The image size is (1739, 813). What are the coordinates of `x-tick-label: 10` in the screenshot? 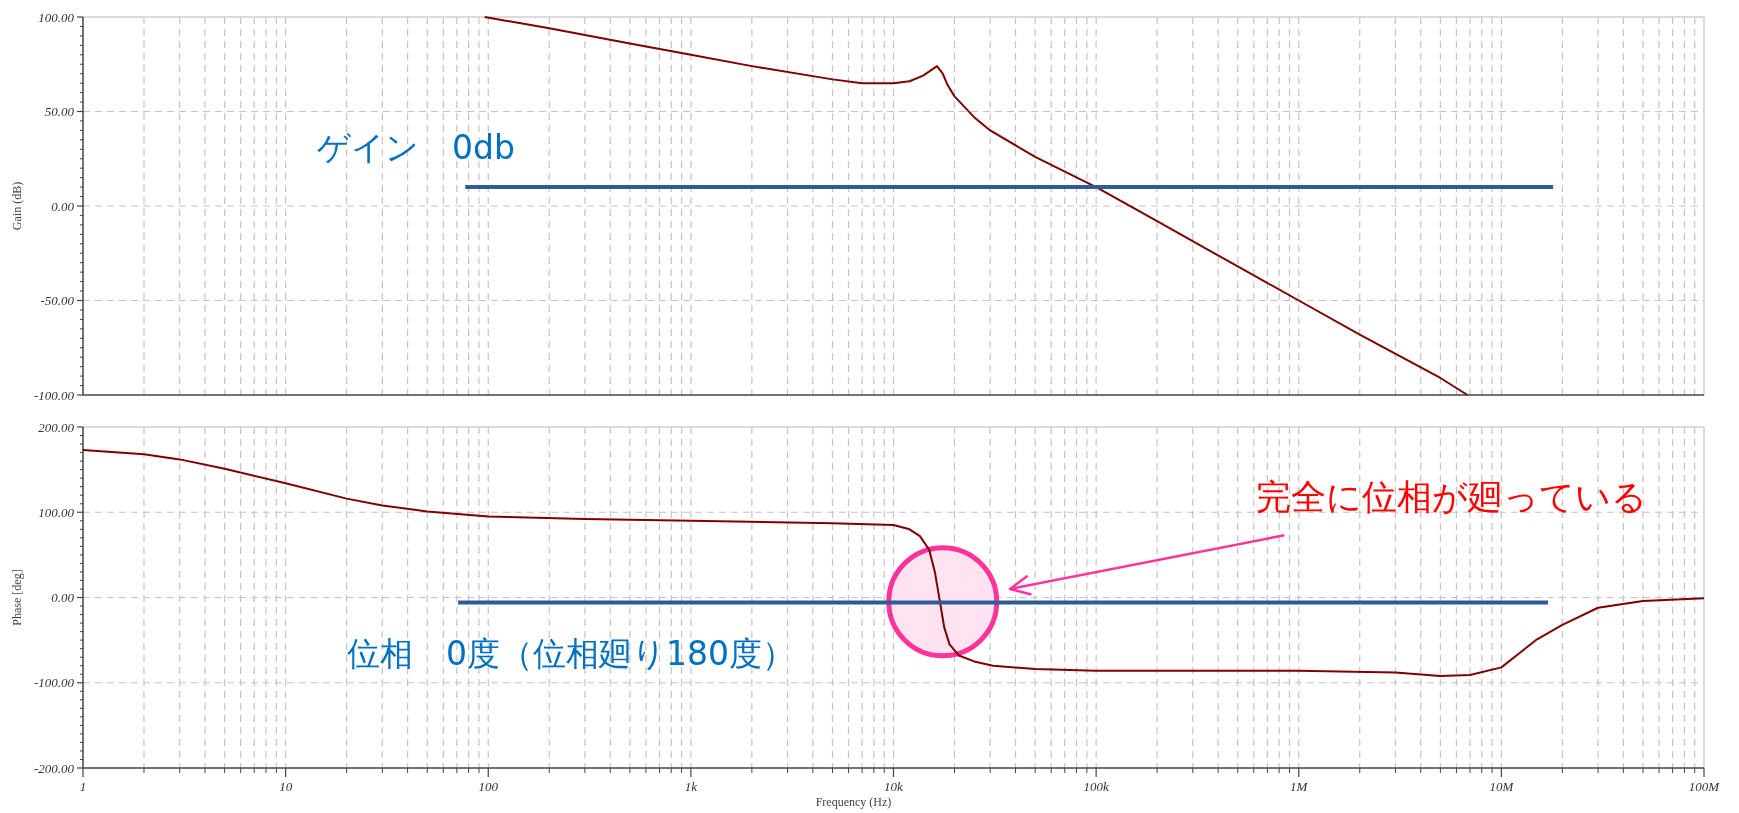 It's located at (286, 786).